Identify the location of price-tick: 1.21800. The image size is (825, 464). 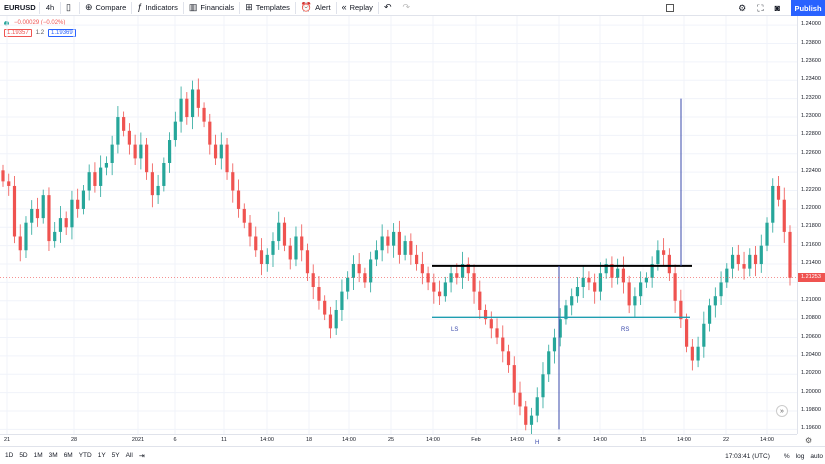
(811, 226).